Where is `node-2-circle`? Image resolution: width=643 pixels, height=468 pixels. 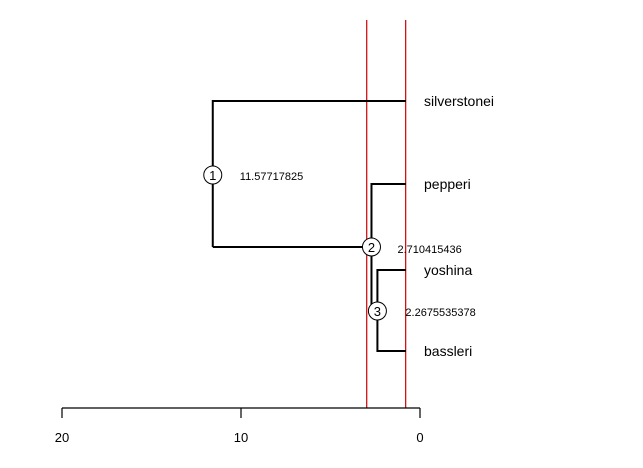
node-2-circle is located at coordinates (371, 247).